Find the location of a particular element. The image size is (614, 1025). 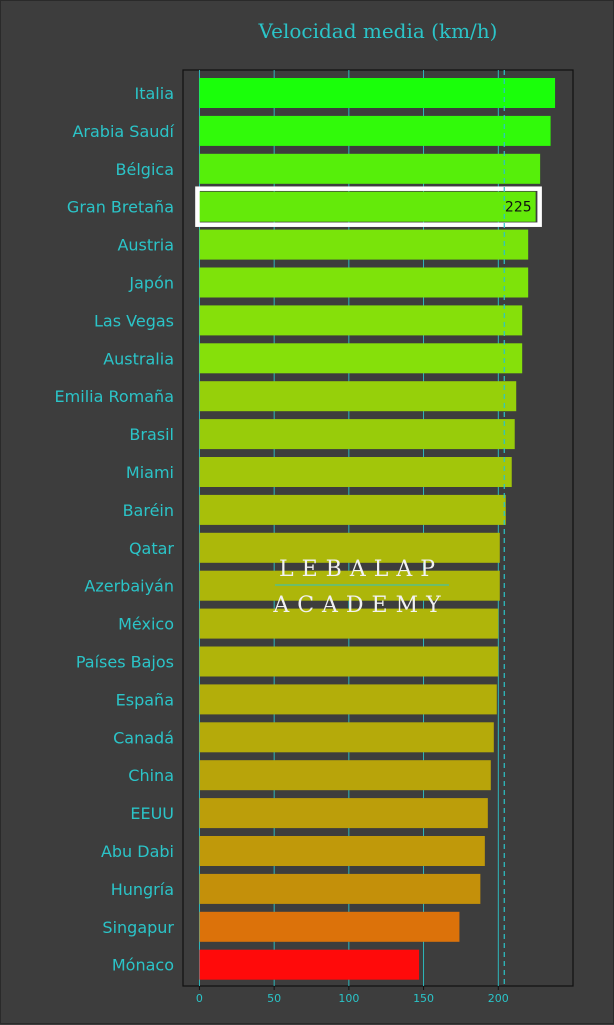

category-label: Brasil is located at coordinates (151, 434).